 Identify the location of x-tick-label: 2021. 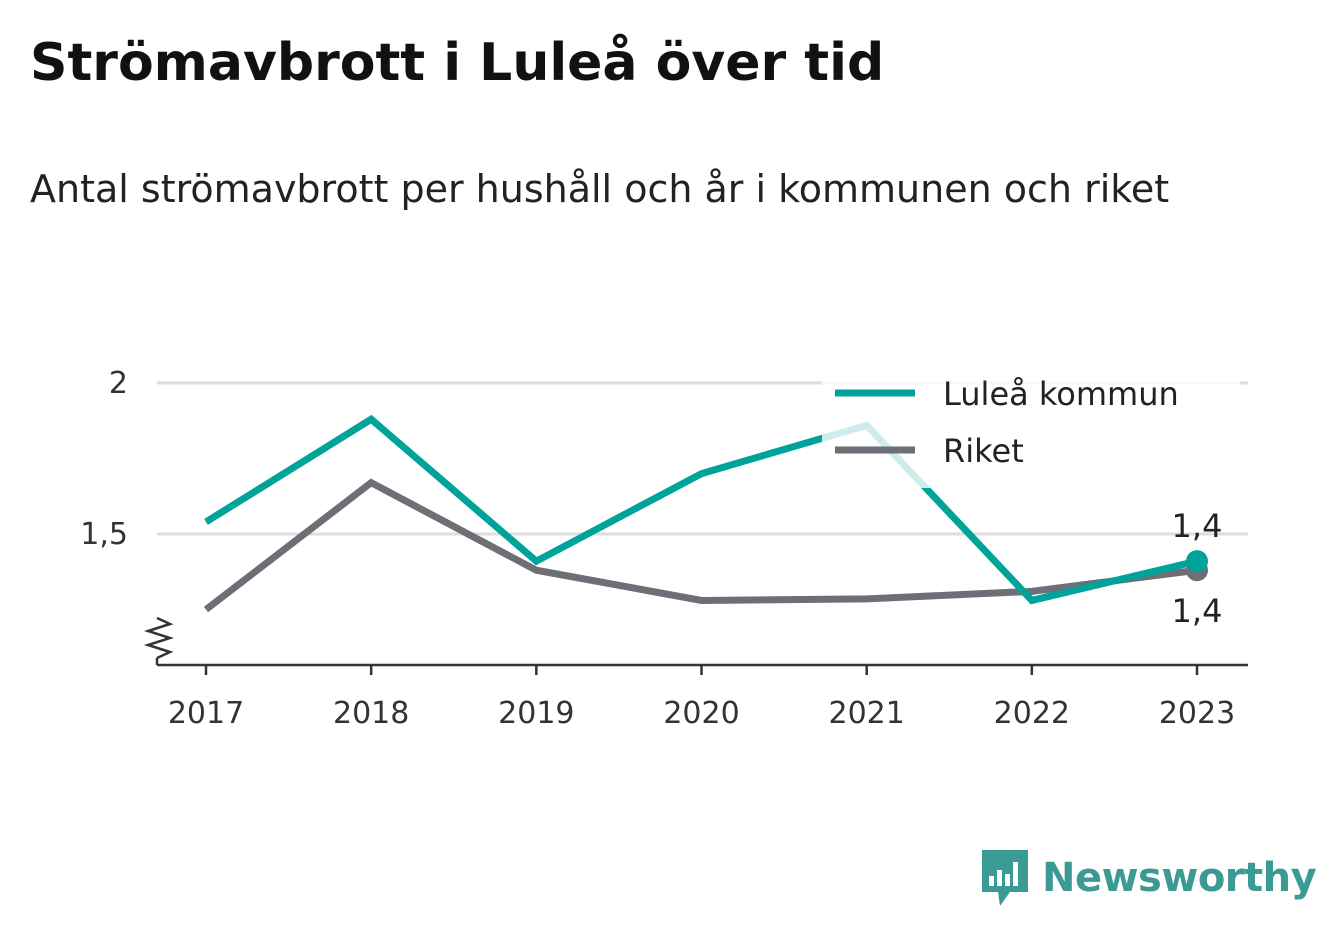
(866, 713).